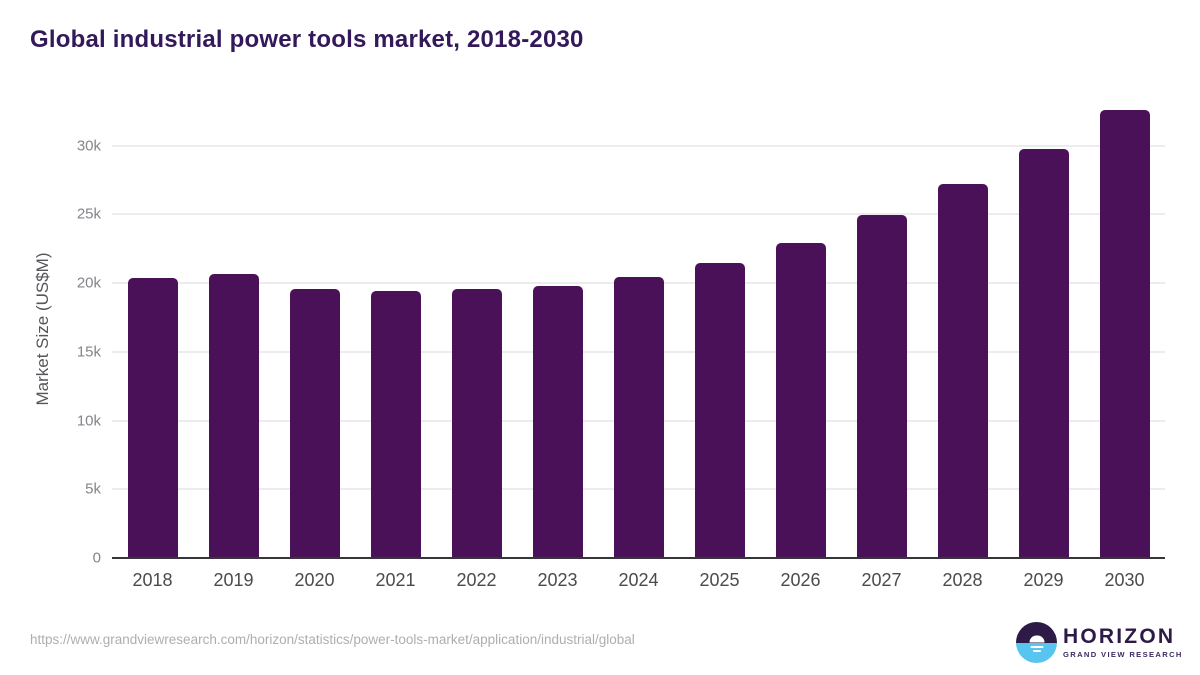 The image size is (1200, 675). Describe the element at coordinates (233, 416) in the screenshot. I see `bar-2019` at that location.